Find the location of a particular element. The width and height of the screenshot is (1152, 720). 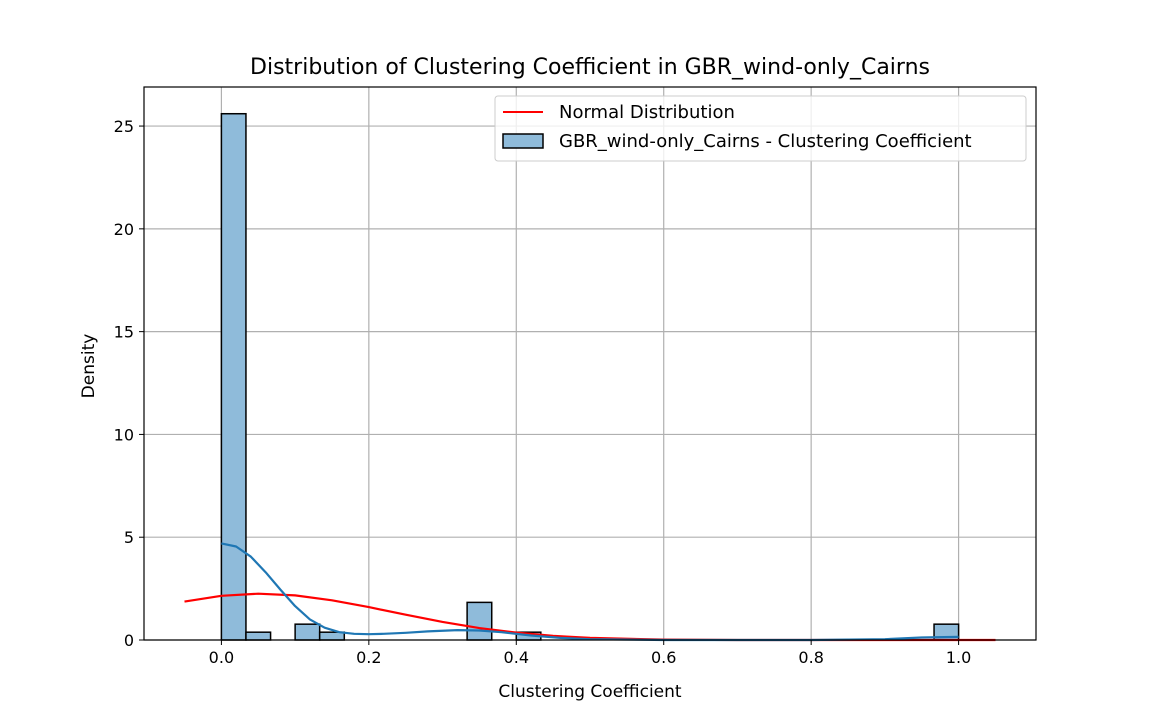

x-axis-ticks: 0.0 0.2 0.4 0.6 0.8 1.0 is located at coordinates (590, 653).